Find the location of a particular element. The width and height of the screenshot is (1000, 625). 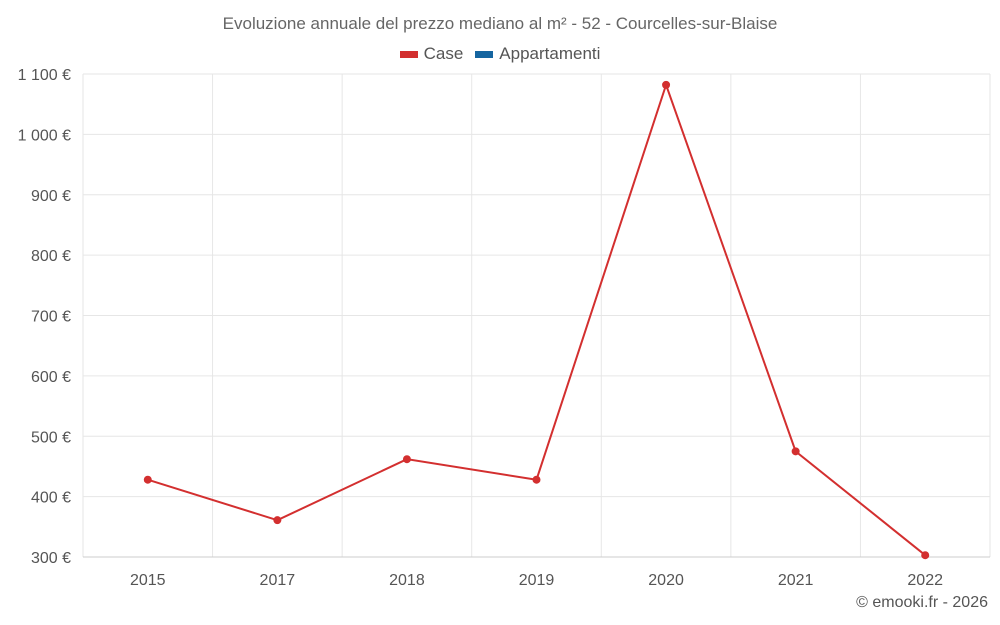

x-tick-label: 2017 is located at coordinates (278, 580).